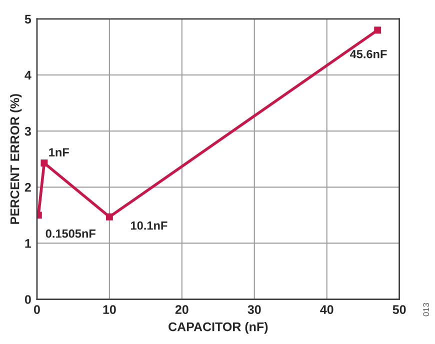 The height and width of the screenshot is (344, 435). What do you see at coordinates (71, 233) in the screenshot?
I see `annotation: 0.1505nF` at bounding box center [71, 233].